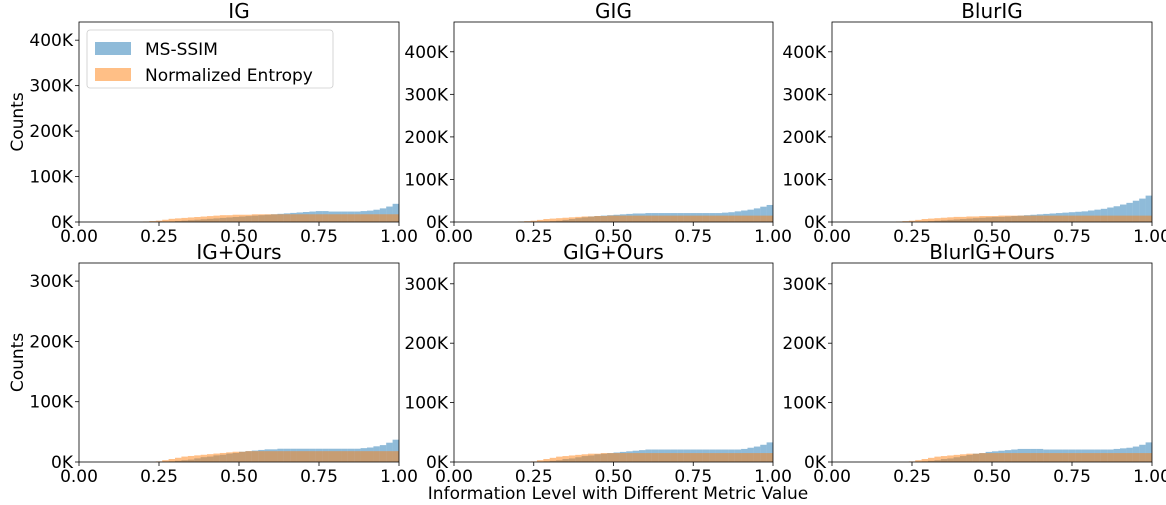  I want to click on x-tick-label: 1.00, so click(399, 477).